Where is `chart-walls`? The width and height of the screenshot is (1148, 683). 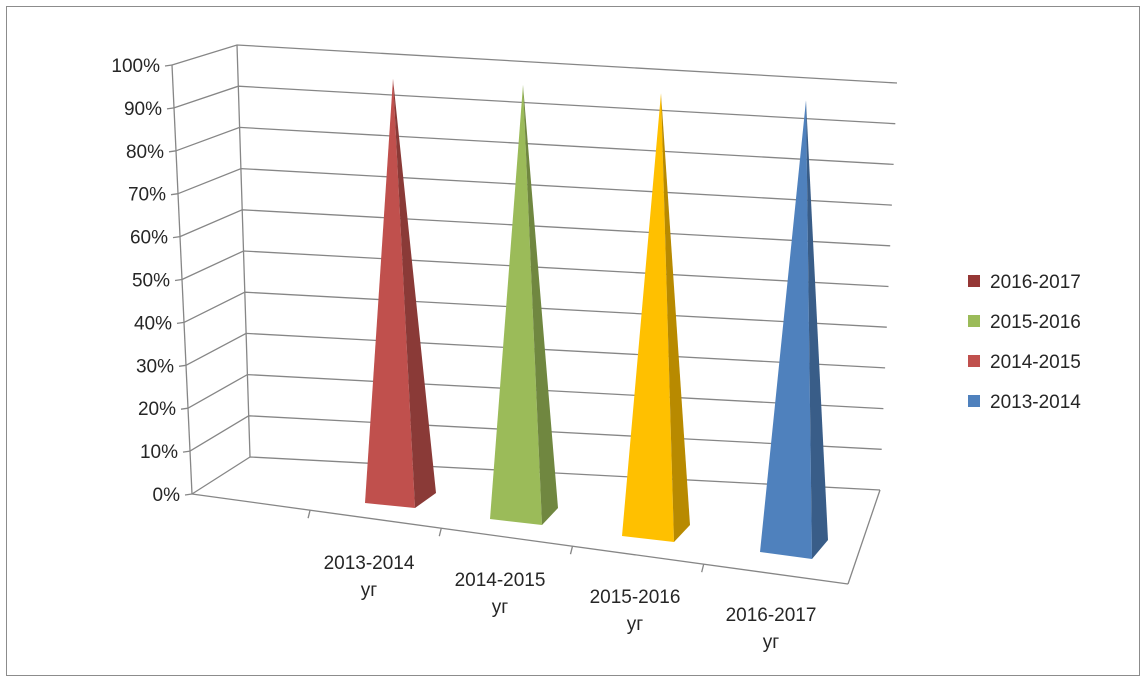
chart-walls is located at coordinates (211, 269).